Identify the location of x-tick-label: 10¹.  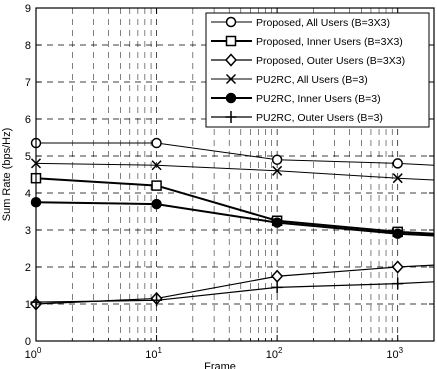
(153, 353).